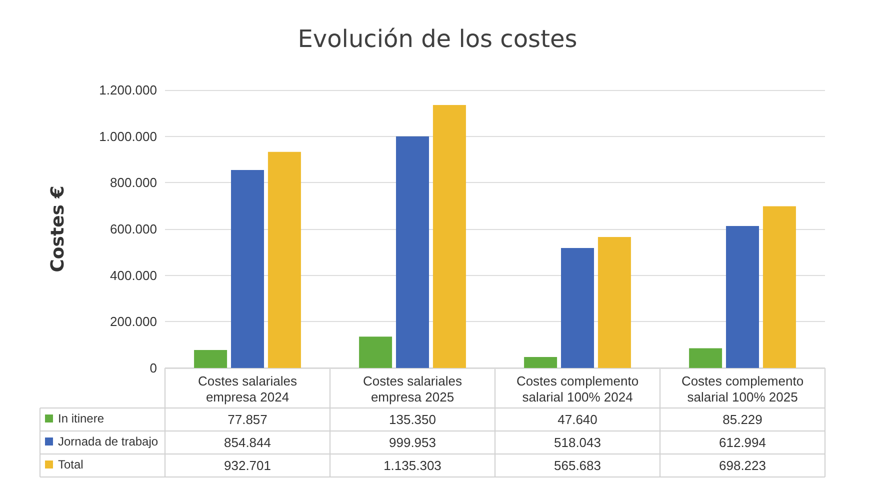 The image size is (875, 501). I want to click on chart-title: Evolución de los costes, so click(438, 39).